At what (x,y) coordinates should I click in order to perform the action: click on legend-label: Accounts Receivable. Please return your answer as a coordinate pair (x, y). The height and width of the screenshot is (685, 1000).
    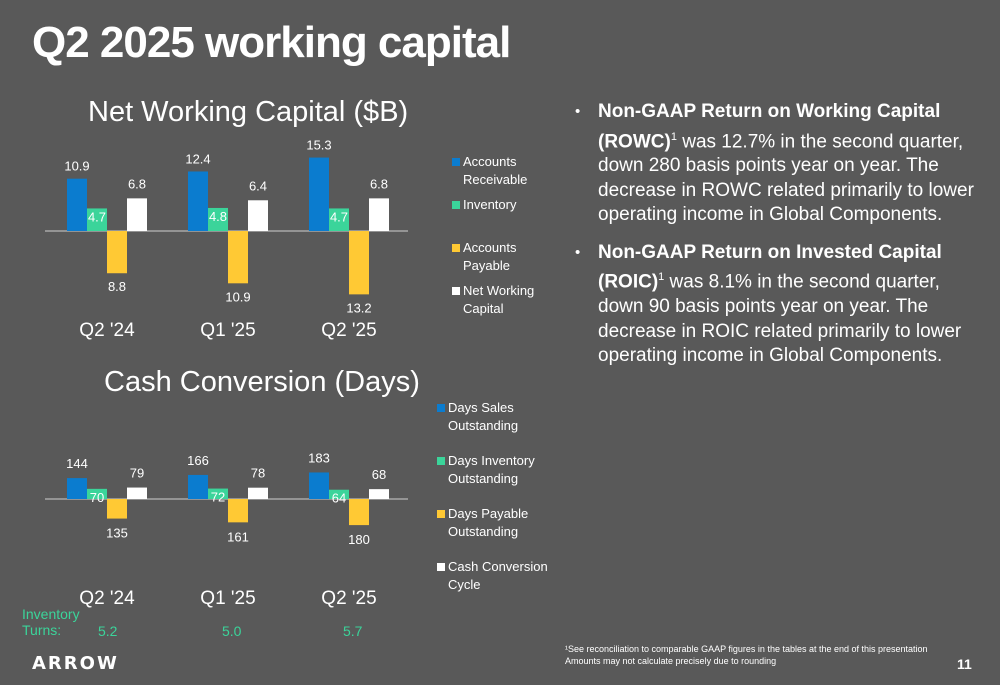
    Looking at the image, I should click on (495, 170).